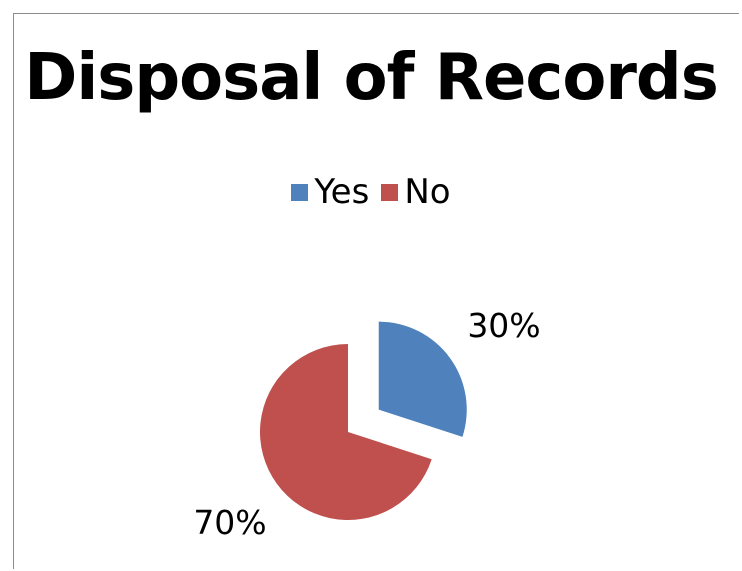 This screenshot has width=742, height=571. Describe the element at coordinates (503, 325) in the screenshot. I see `data-label-yes: 30%` at that location.